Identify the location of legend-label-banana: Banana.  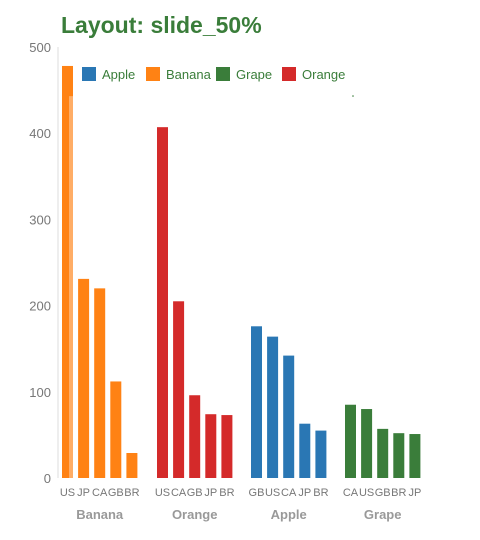
(189, 74).